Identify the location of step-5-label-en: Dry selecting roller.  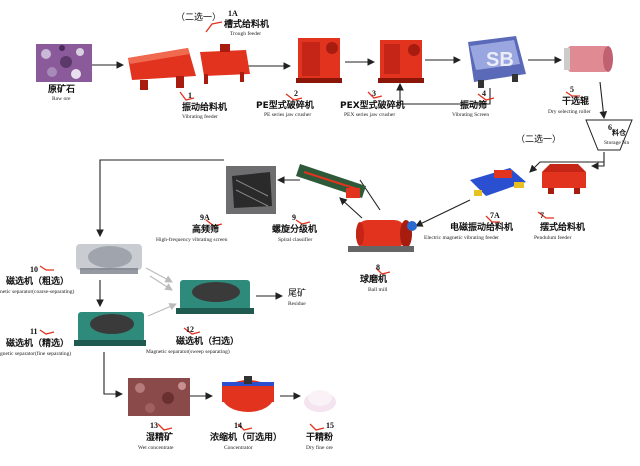
(569, 112).